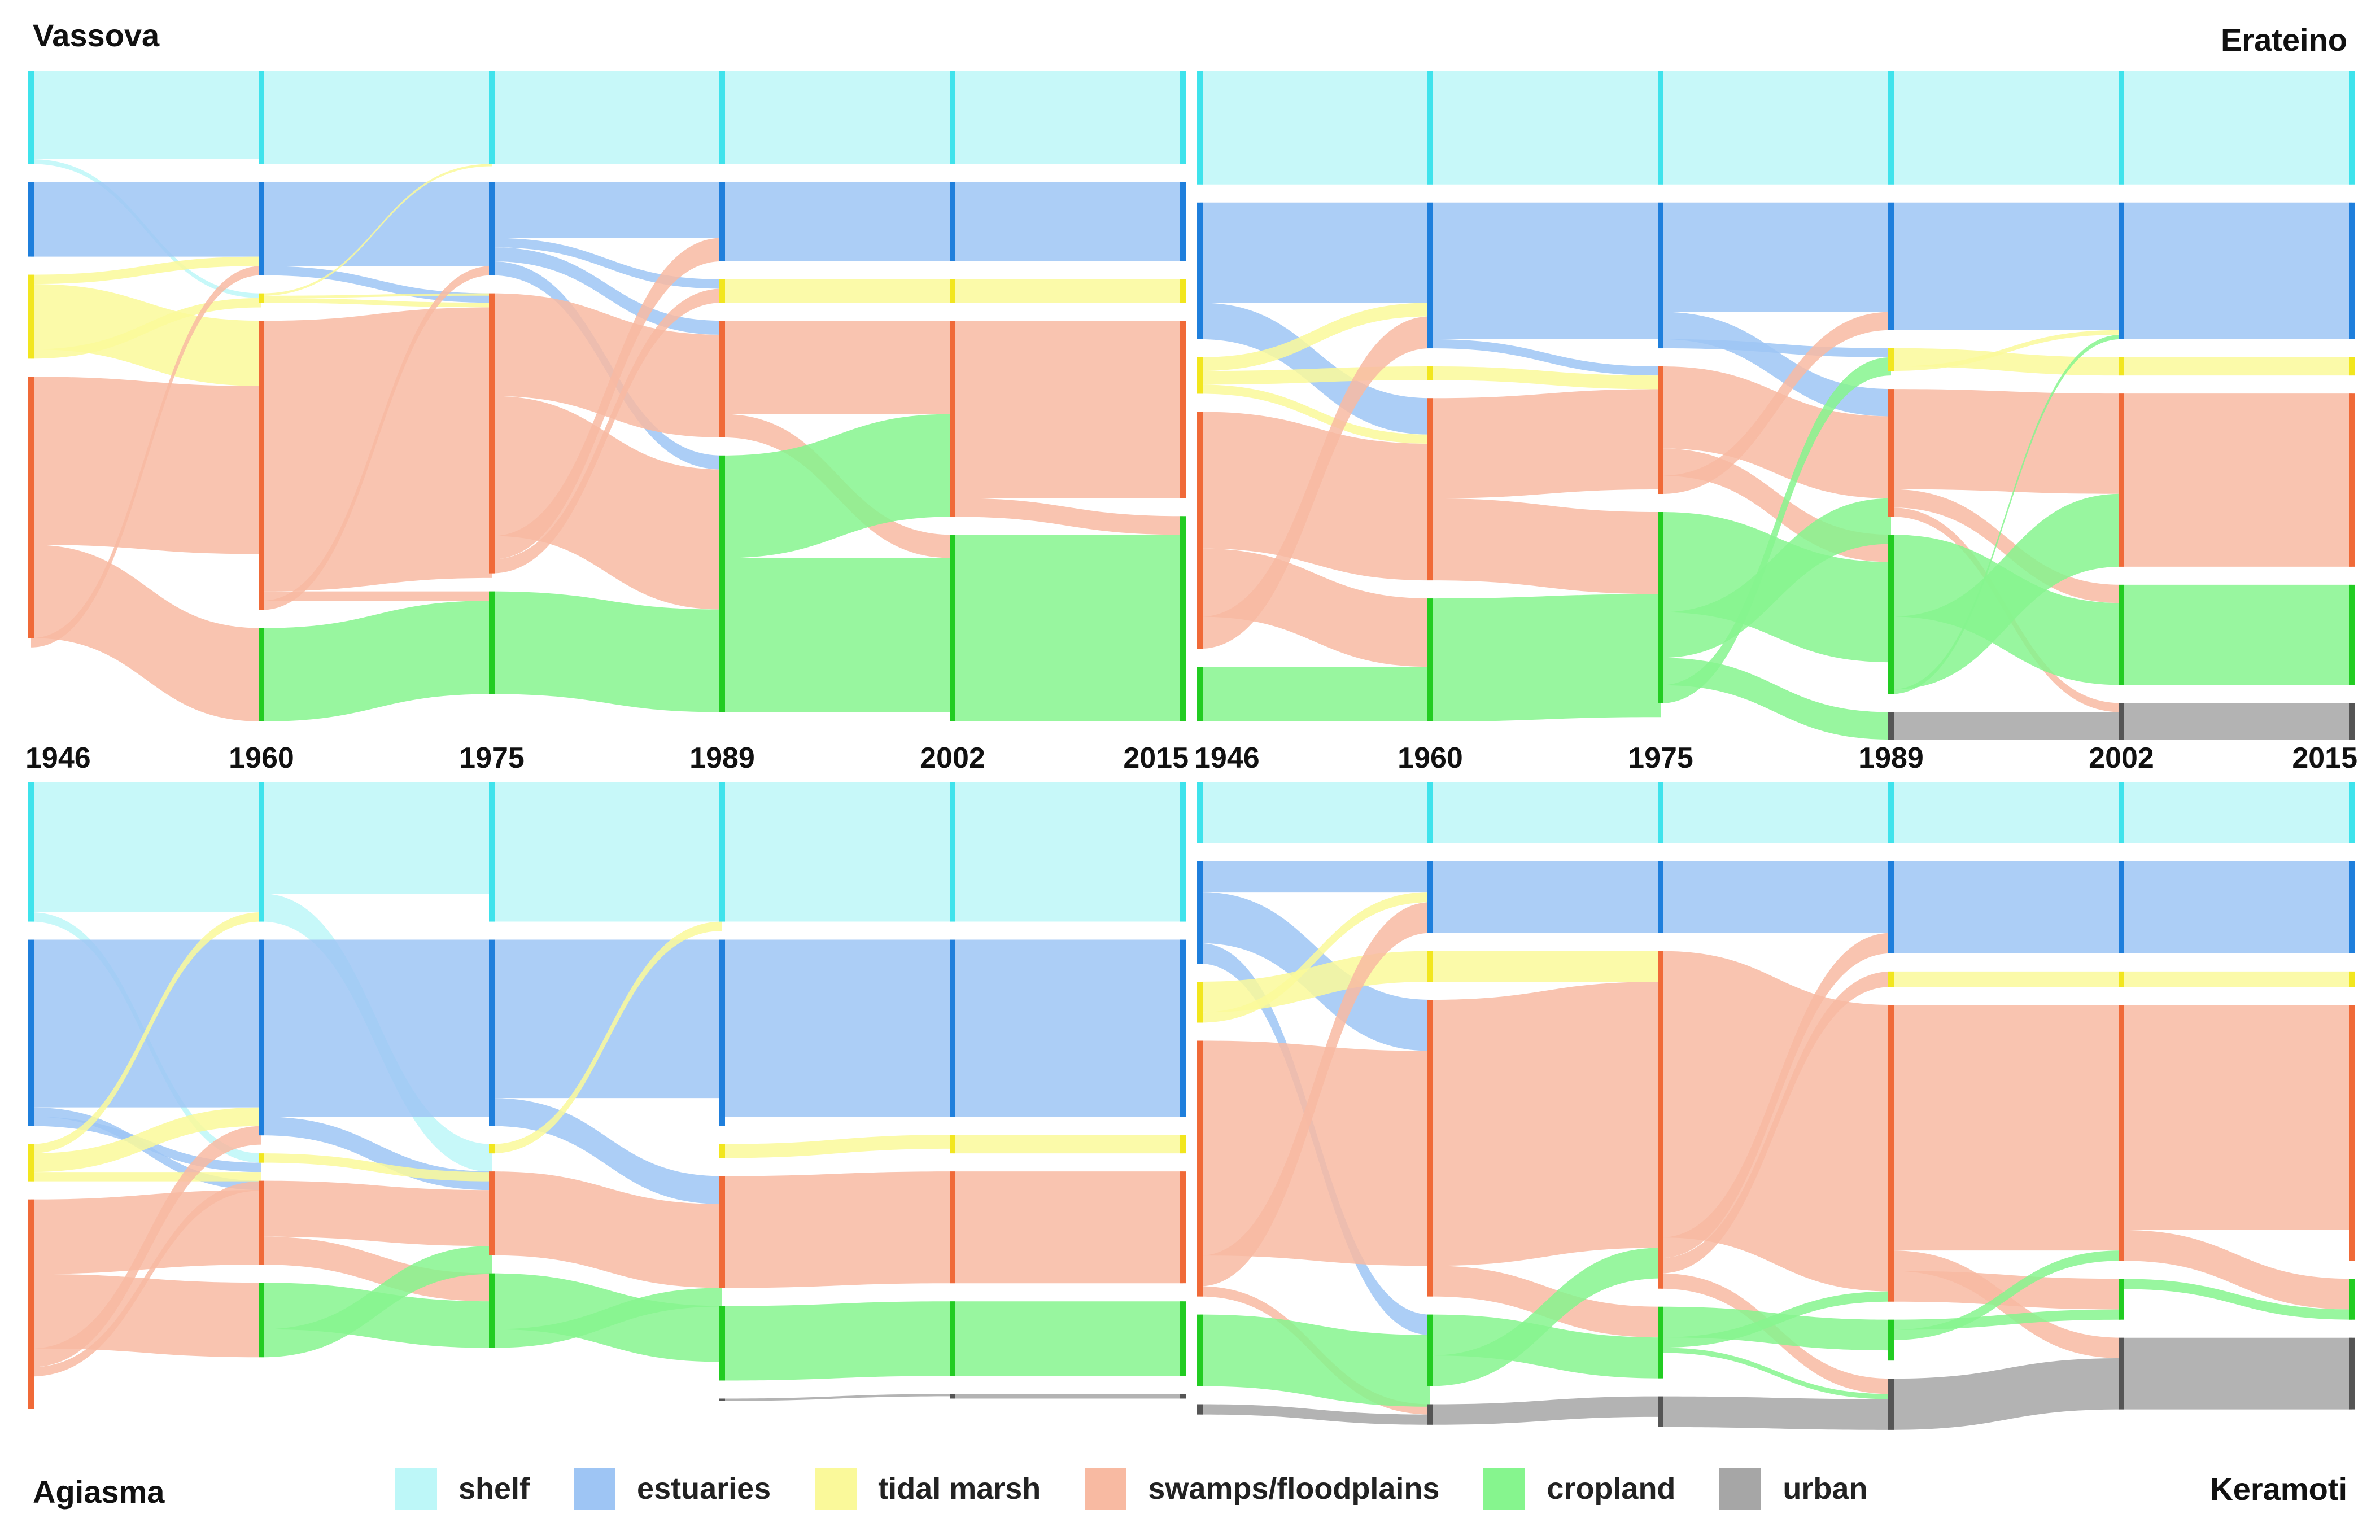 The width and height of the screenshot is (2380, 1540). What do you see at coordinates (952, 419) in the screenshot?
I see `node-swamps-2002` at bounding box center [952, 419].